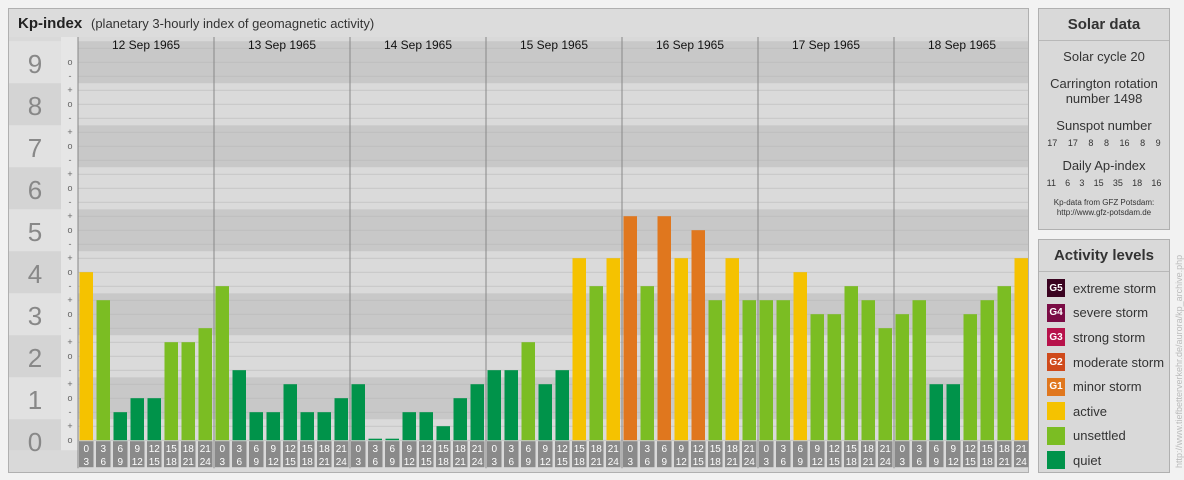 Image resolution: width=1184 pixels, height=480 pixels. What do you see at coordinates (1104, 386) in the screenshot?
I see `legend-item: G1 minor storm` at bounding box center [1104, 386].